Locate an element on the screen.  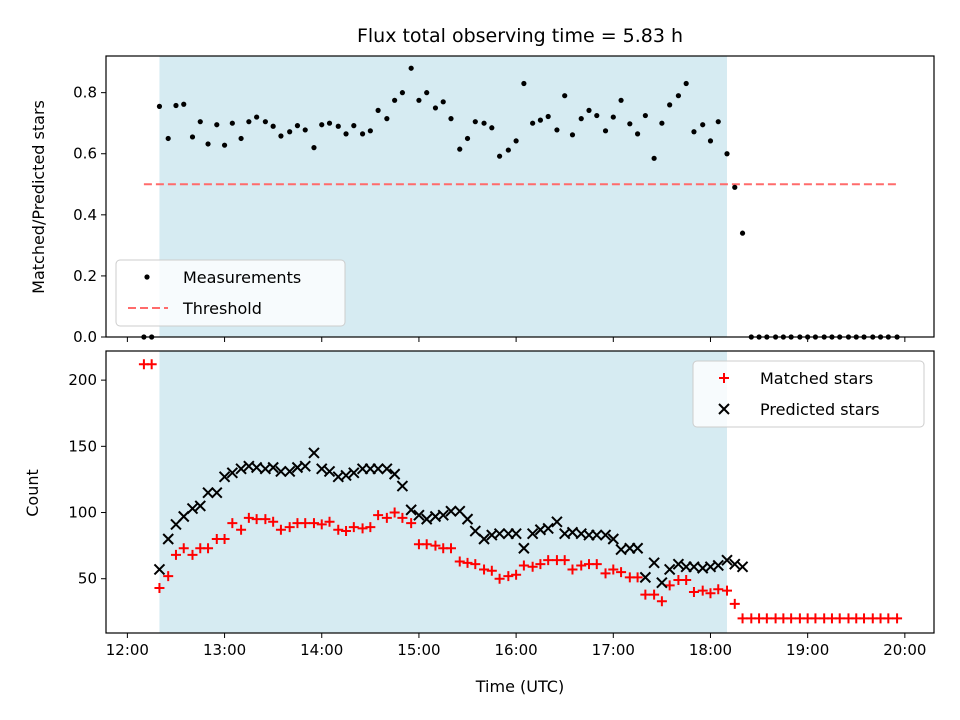
x-tick-label: 19:00 is located at coordinates (807, 650).